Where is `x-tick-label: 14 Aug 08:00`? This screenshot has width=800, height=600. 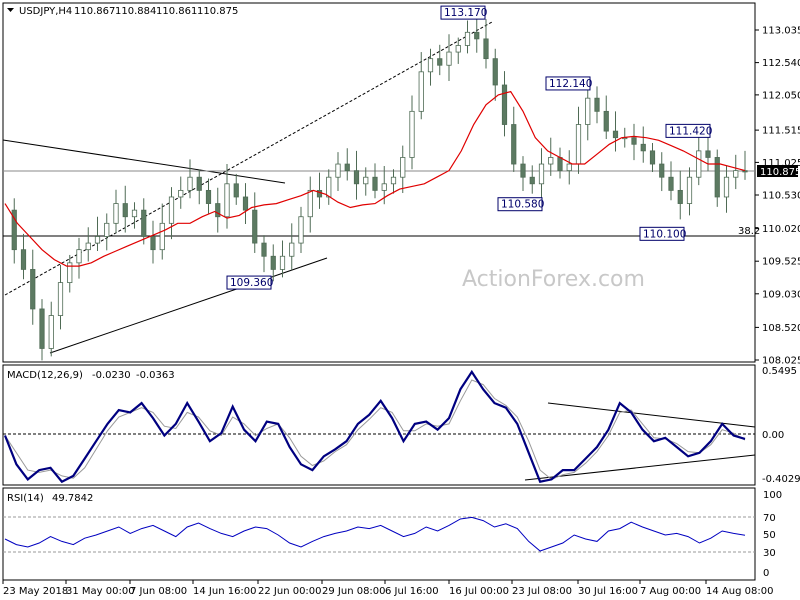 x-tick-label: 14 Aug 08:00 is located at coordinates (739, 591).